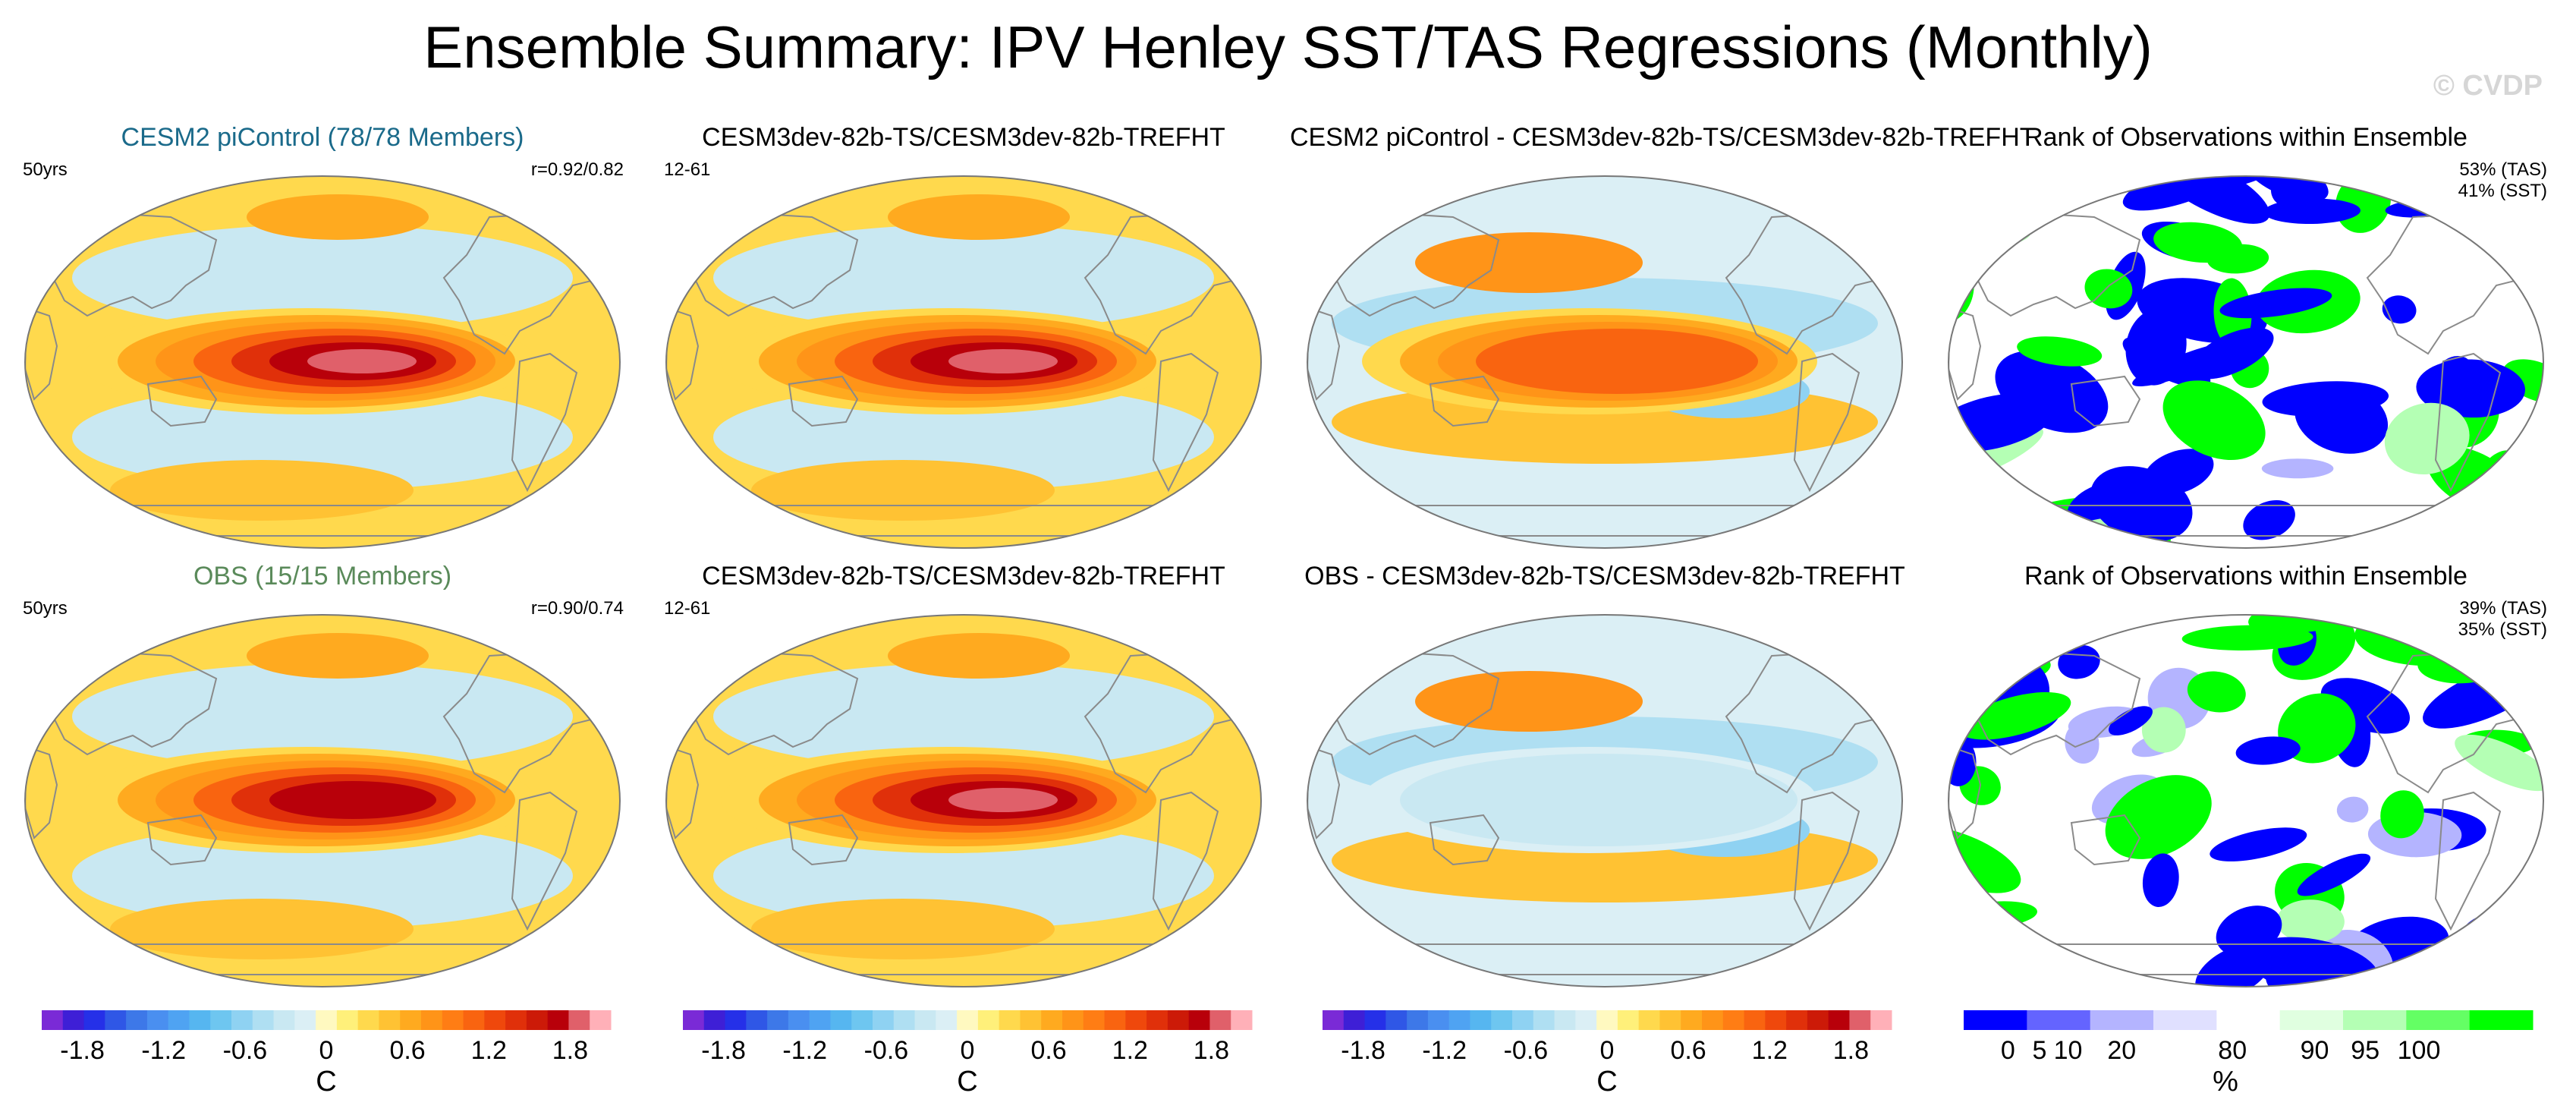 The image size is (2576, 1115). I want to click on colorbar-1: -1.8 -1.2 -0.6 0 0.6 1.2 1.8 C, so click(327, 1054).